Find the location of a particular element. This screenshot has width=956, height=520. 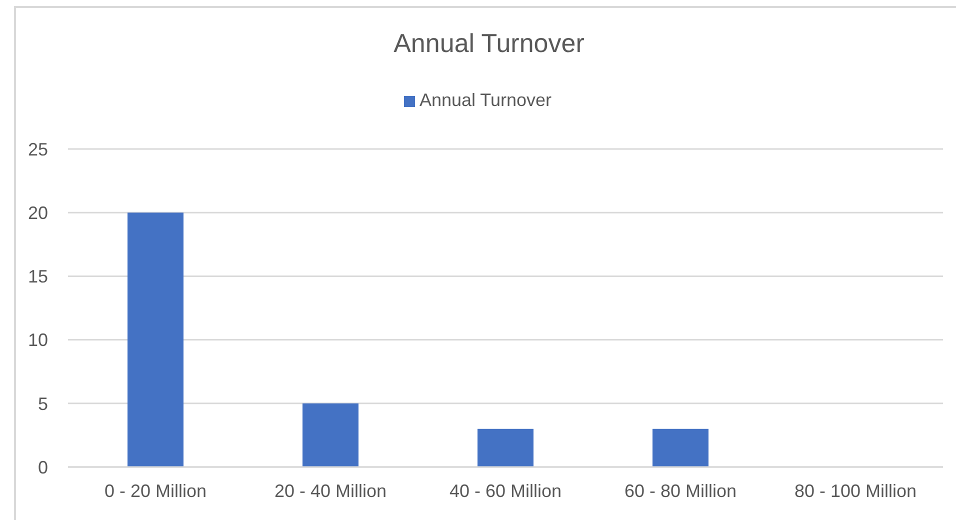

y-tick-label: 10 is located at coordinates (38, 340).